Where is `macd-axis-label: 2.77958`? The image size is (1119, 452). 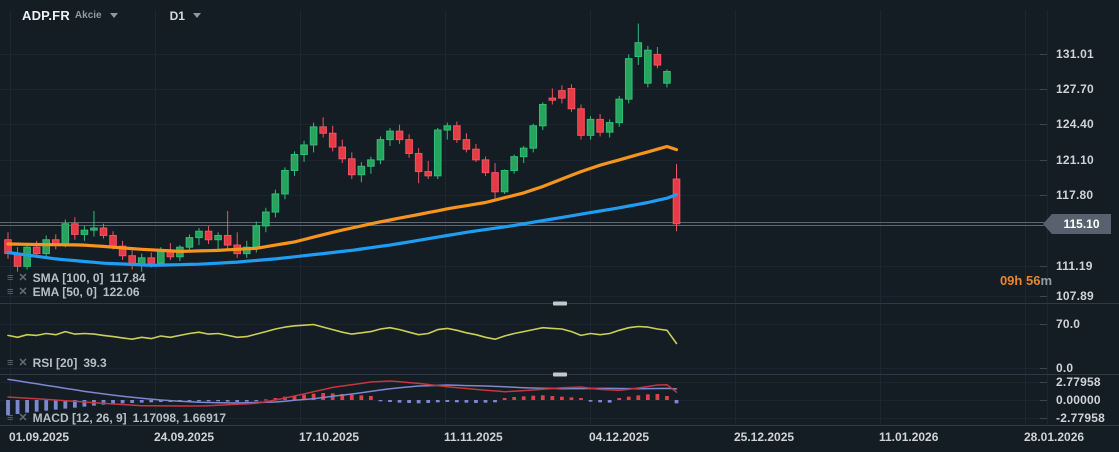 macd-axis-label: 2.77958 is located at coordinates (1078, 382).